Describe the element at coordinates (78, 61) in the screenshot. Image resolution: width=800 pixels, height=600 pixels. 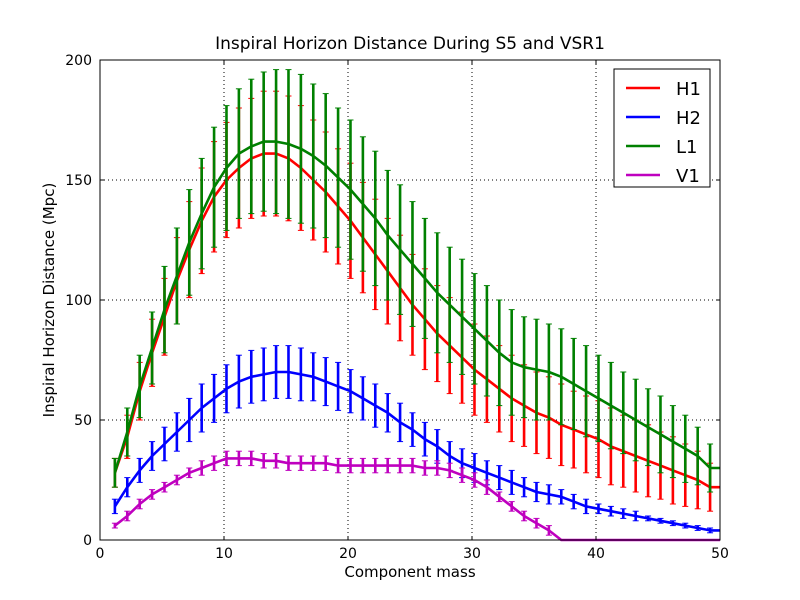
I see `y-tick-label: 200` at that location.